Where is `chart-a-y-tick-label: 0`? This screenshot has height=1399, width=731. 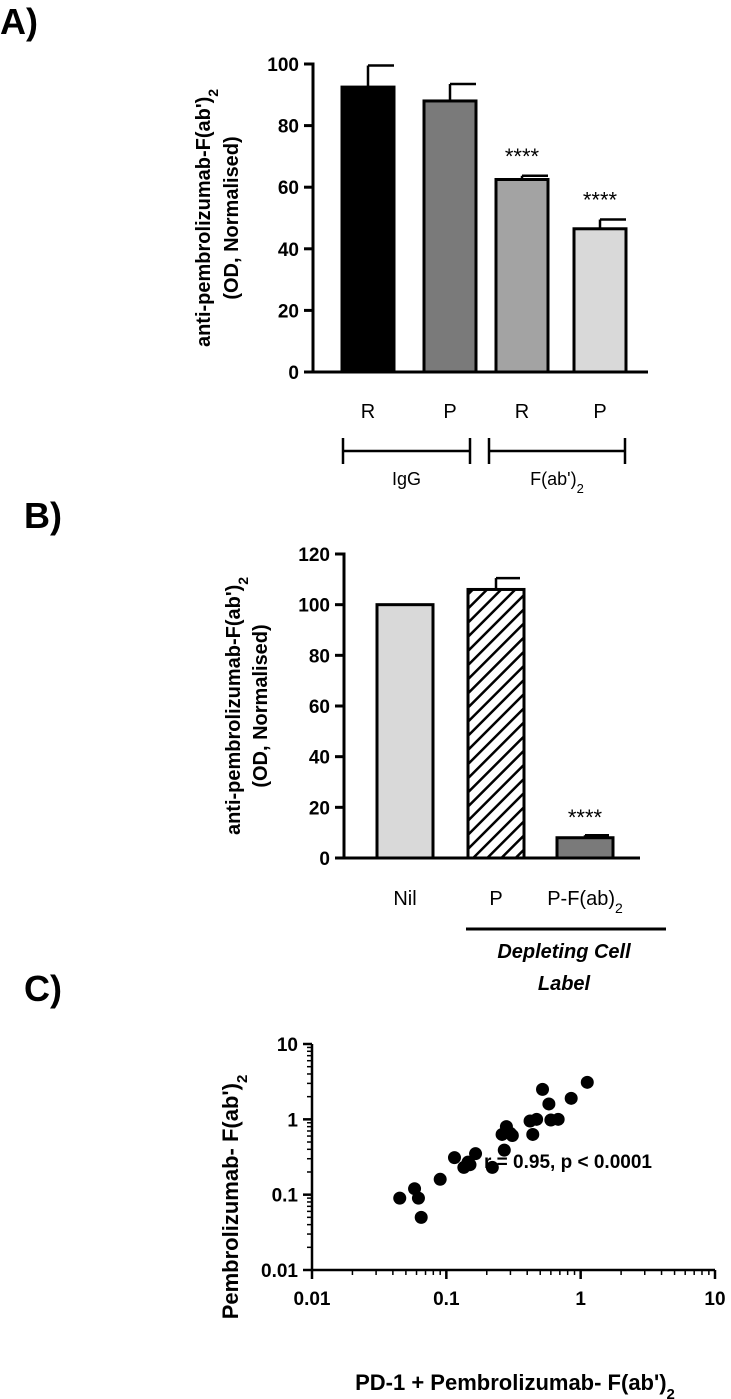 chart-a-y-tick-label: 0 is located at coordinates (293, 373).